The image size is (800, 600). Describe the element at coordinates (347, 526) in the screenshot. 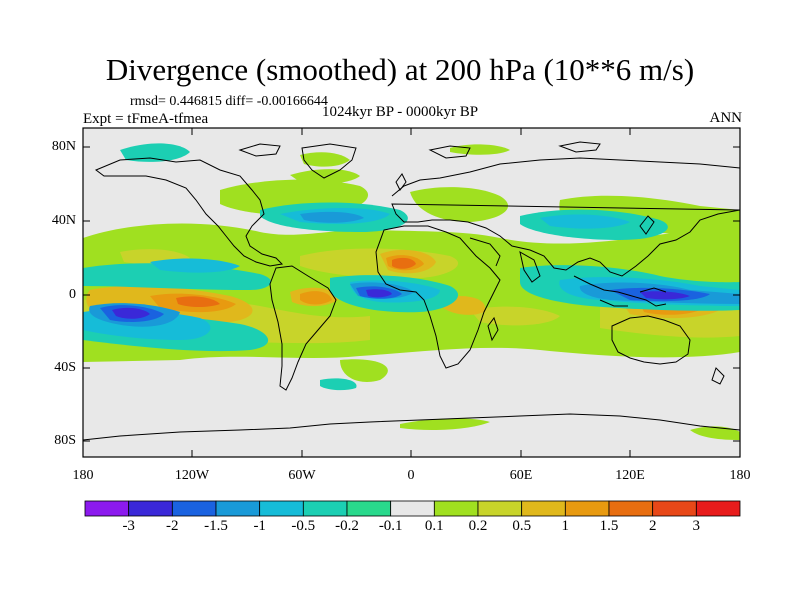

I see `colorbar-label: -0.2` at that location.